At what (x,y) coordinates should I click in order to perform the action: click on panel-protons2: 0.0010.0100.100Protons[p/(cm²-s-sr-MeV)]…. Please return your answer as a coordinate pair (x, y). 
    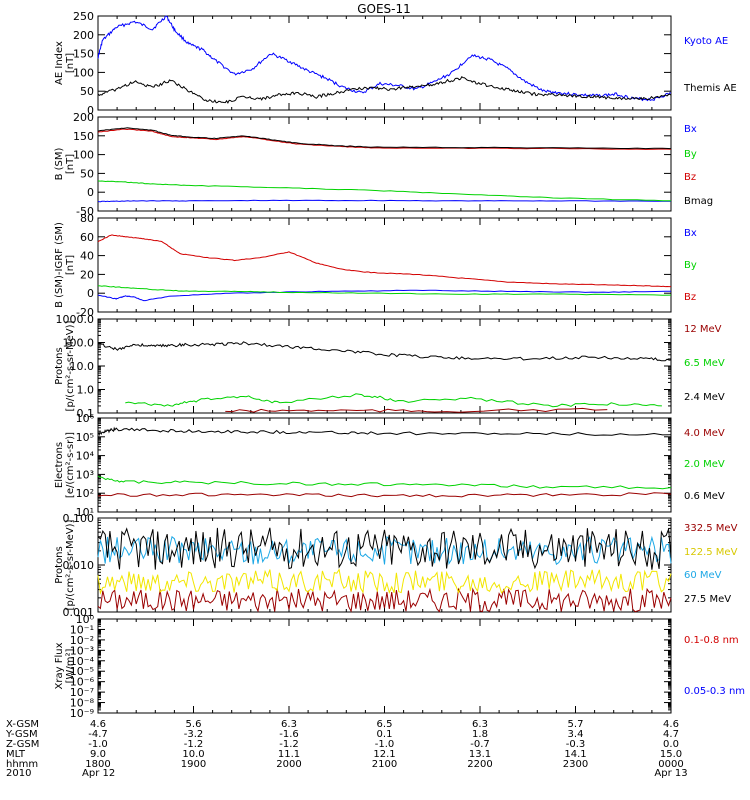
    Looking at the image, I should click on (396, 565).